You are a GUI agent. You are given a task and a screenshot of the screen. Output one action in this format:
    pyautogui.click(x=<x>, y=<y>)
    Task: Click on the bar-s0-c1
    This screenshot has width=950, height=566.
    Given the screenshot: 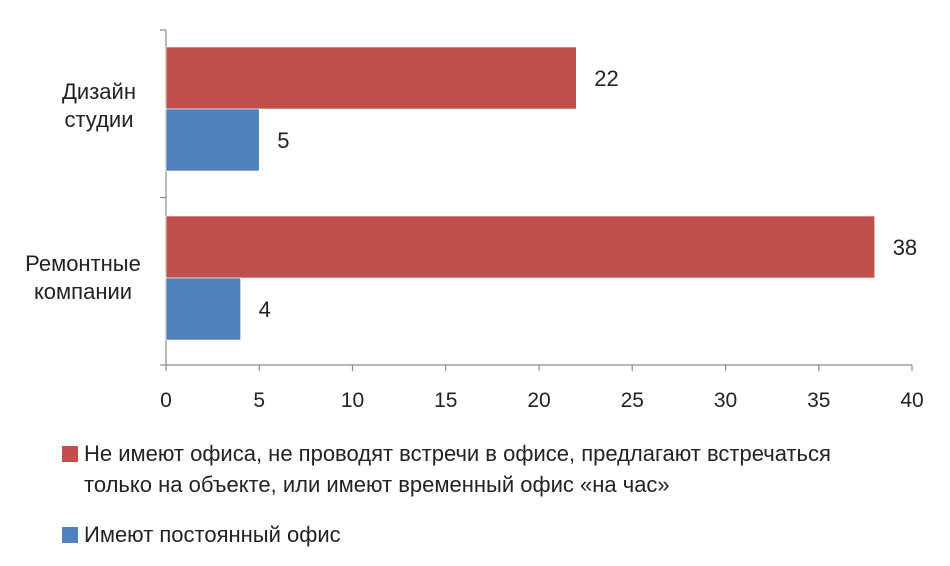 What is the action you would take?
    pyautogui.click(x=520, y=247)
    